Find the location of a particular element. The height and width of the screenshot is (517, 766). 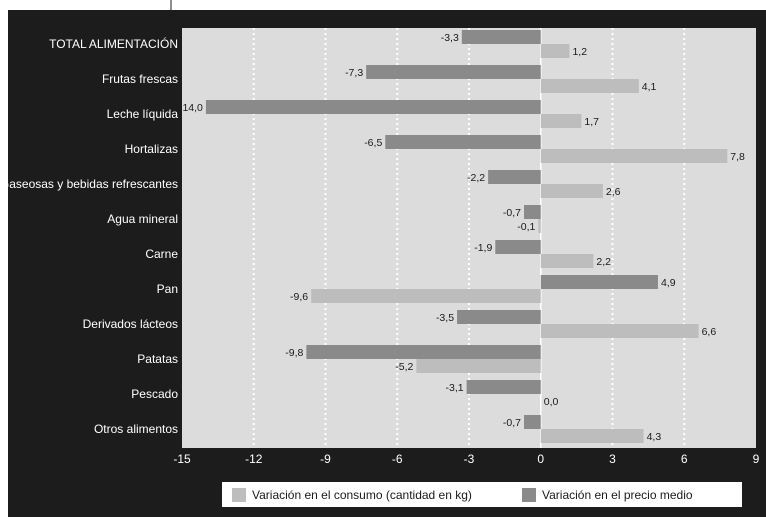

value-label-consumo: 2,6 is located at coordinates (613, 192).